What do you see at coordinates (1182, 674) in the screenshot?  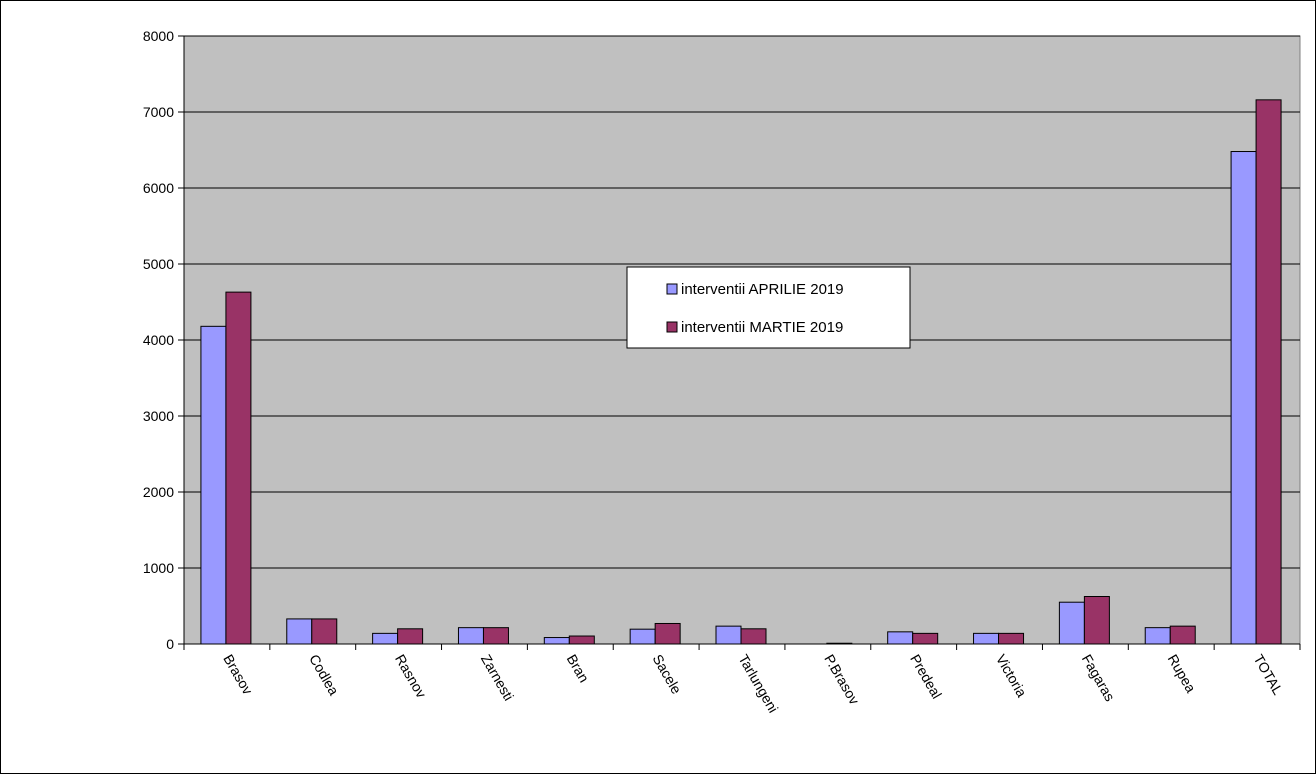 I see `x-tick-label: Rupea` at bounding box center [1182, 674].